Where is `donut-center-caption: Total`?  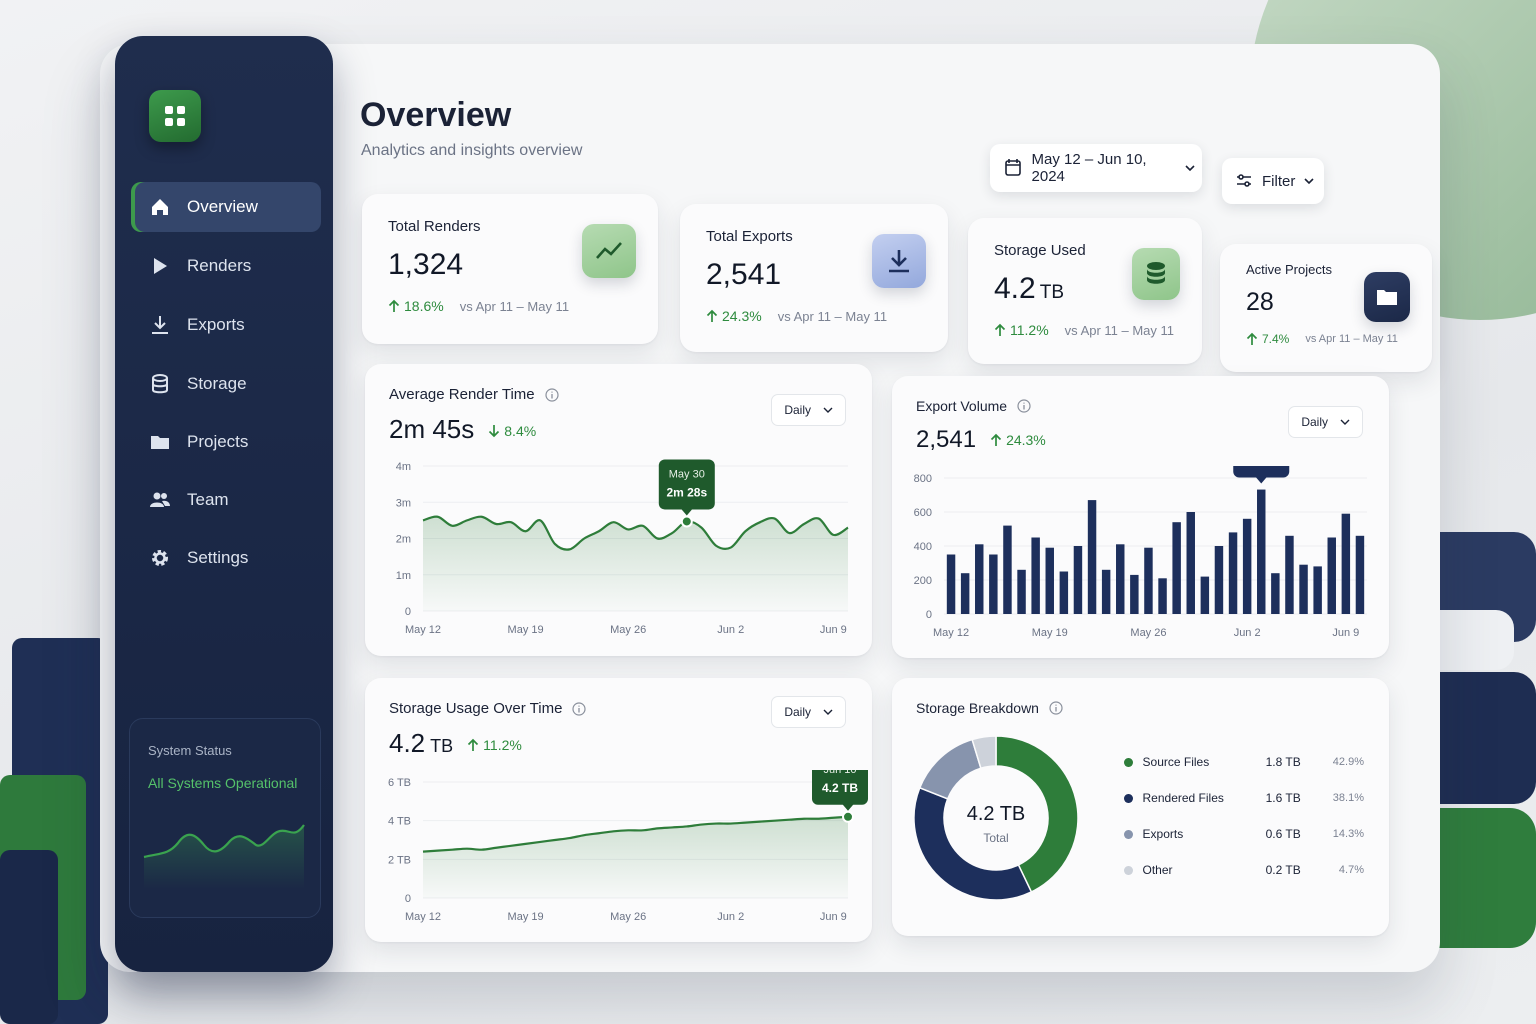 donut-center-caption: Total is located at coordinates (995, 838).